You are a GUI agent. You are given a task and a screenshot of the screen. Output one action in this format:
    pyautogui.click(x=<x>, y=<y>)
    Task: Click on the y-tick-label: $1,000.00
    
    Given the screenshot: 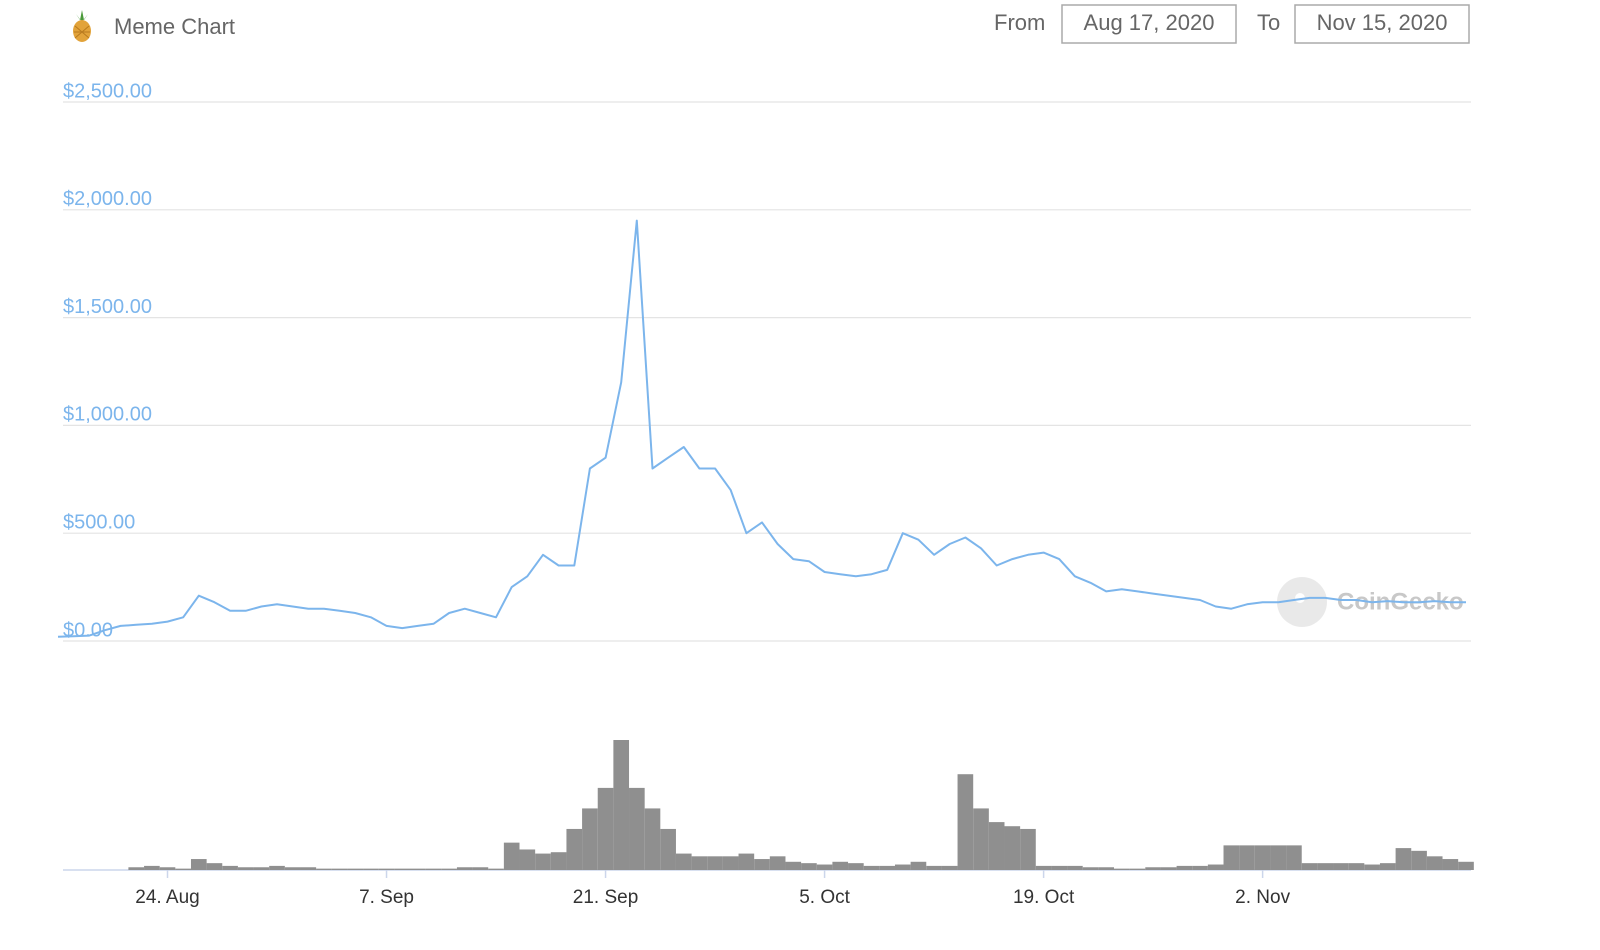 What is the action you would take?
    pyautogui.click(x=107, y=415)
    